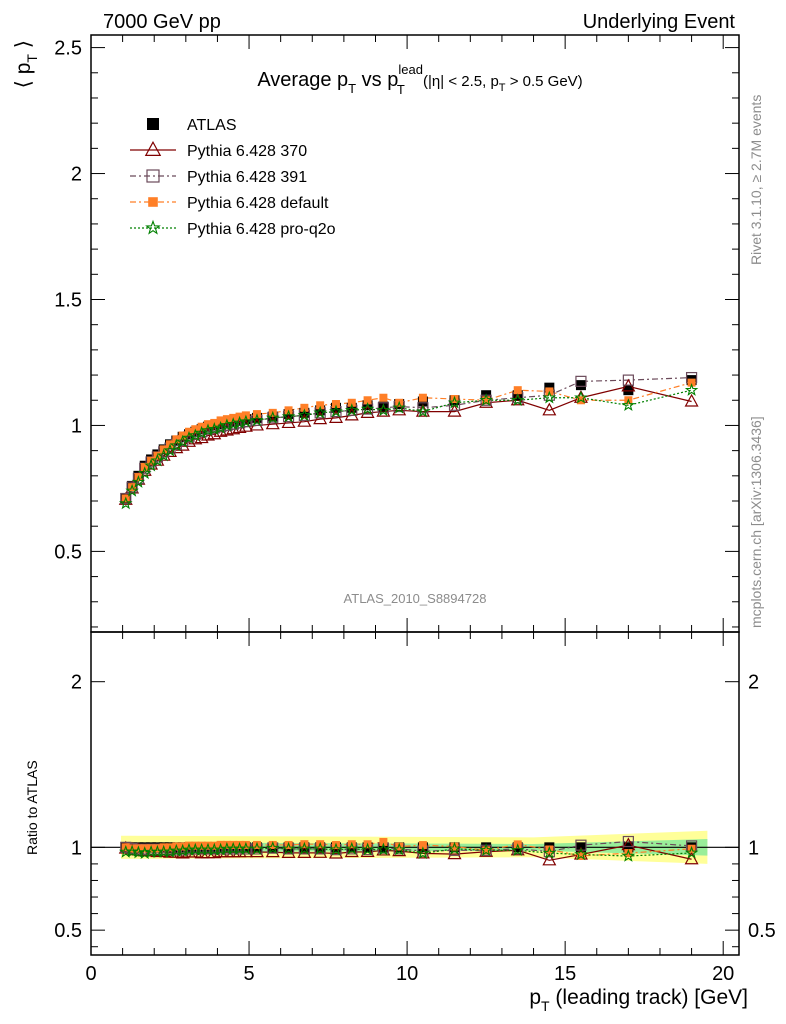 This screenshot has width=786, height=1024. Describe the element at coordinates (756, 522) in the screenshot. I see `mcplots-label: mcplots.cern.ch [arXiv:1306.3436]` at that location.